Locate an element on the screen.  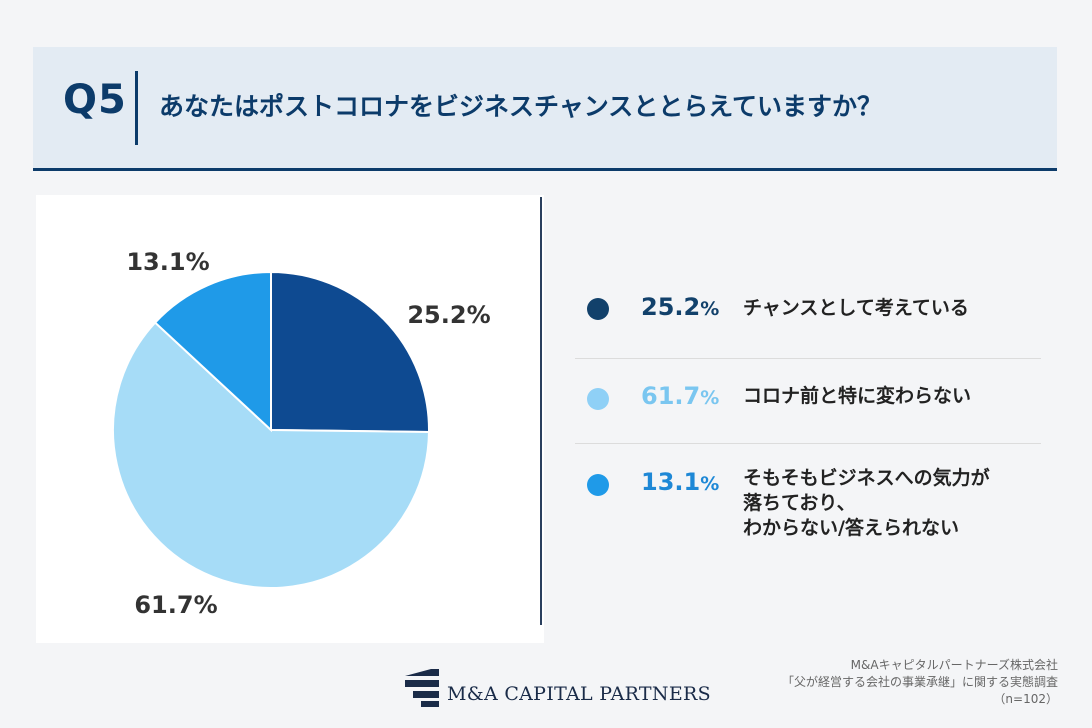
header-divider is located at coordinates (136, 108).